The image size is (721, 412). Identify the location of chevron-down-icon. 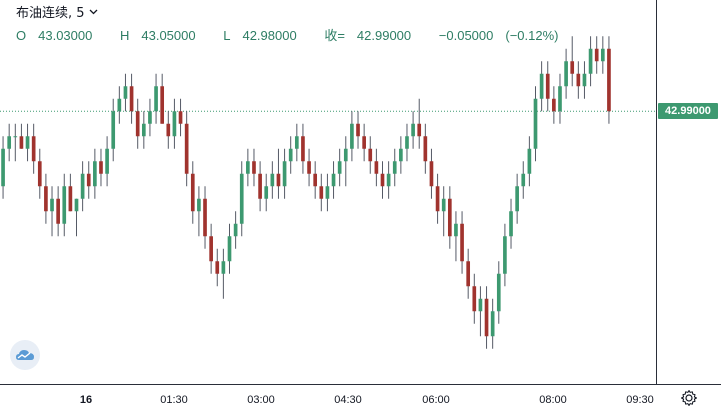
(93, 13).